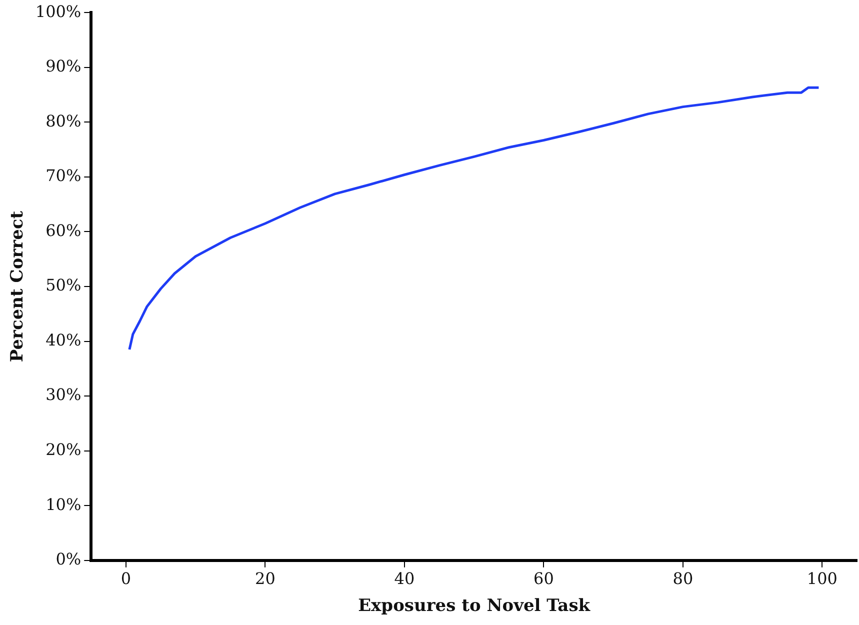 Image resolution: width=859 pixels, height=625 pixels. Describe the element at coordinates (683, 578) in the screenshot. I see `x-tick-label: 80` at that location.